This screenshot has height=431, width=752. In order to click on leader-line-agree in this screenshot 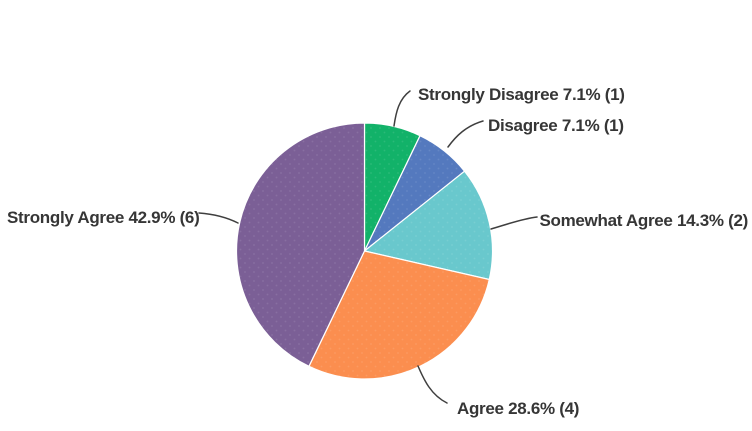, I will do `click(432, 384)`.